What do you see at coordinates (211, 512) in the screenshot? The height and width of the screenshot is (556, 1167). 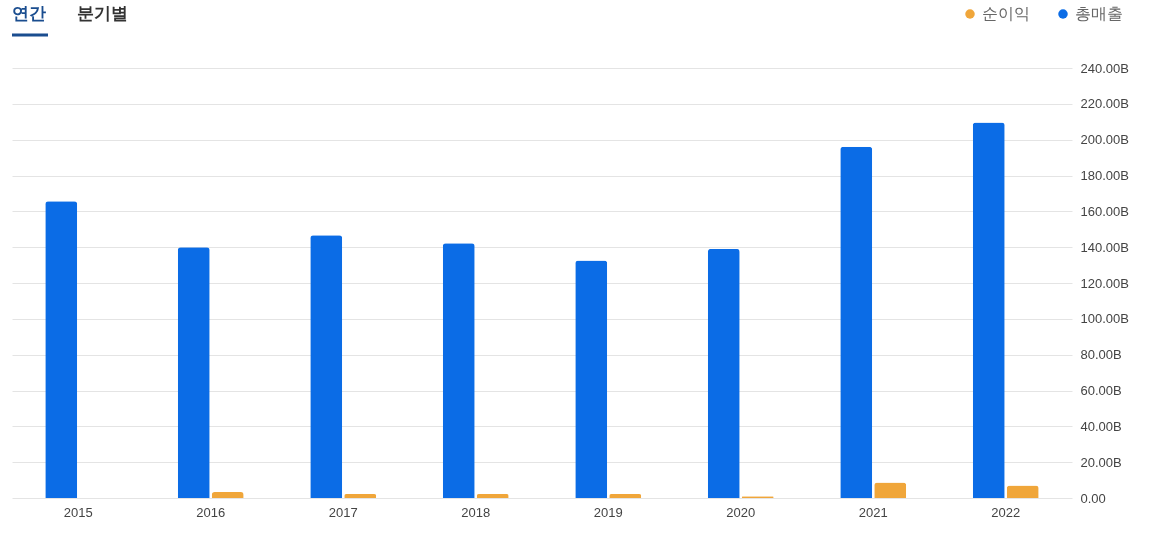 I see `x-tick-label: 2016` at bounding box center [211, 512].